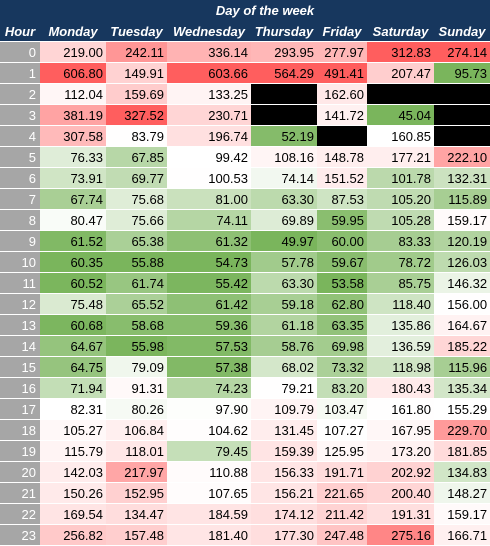 The height and width of the screenshot is (546, 490). I want to click on value-cell-wednesday: 336.14, so click(209, 52).